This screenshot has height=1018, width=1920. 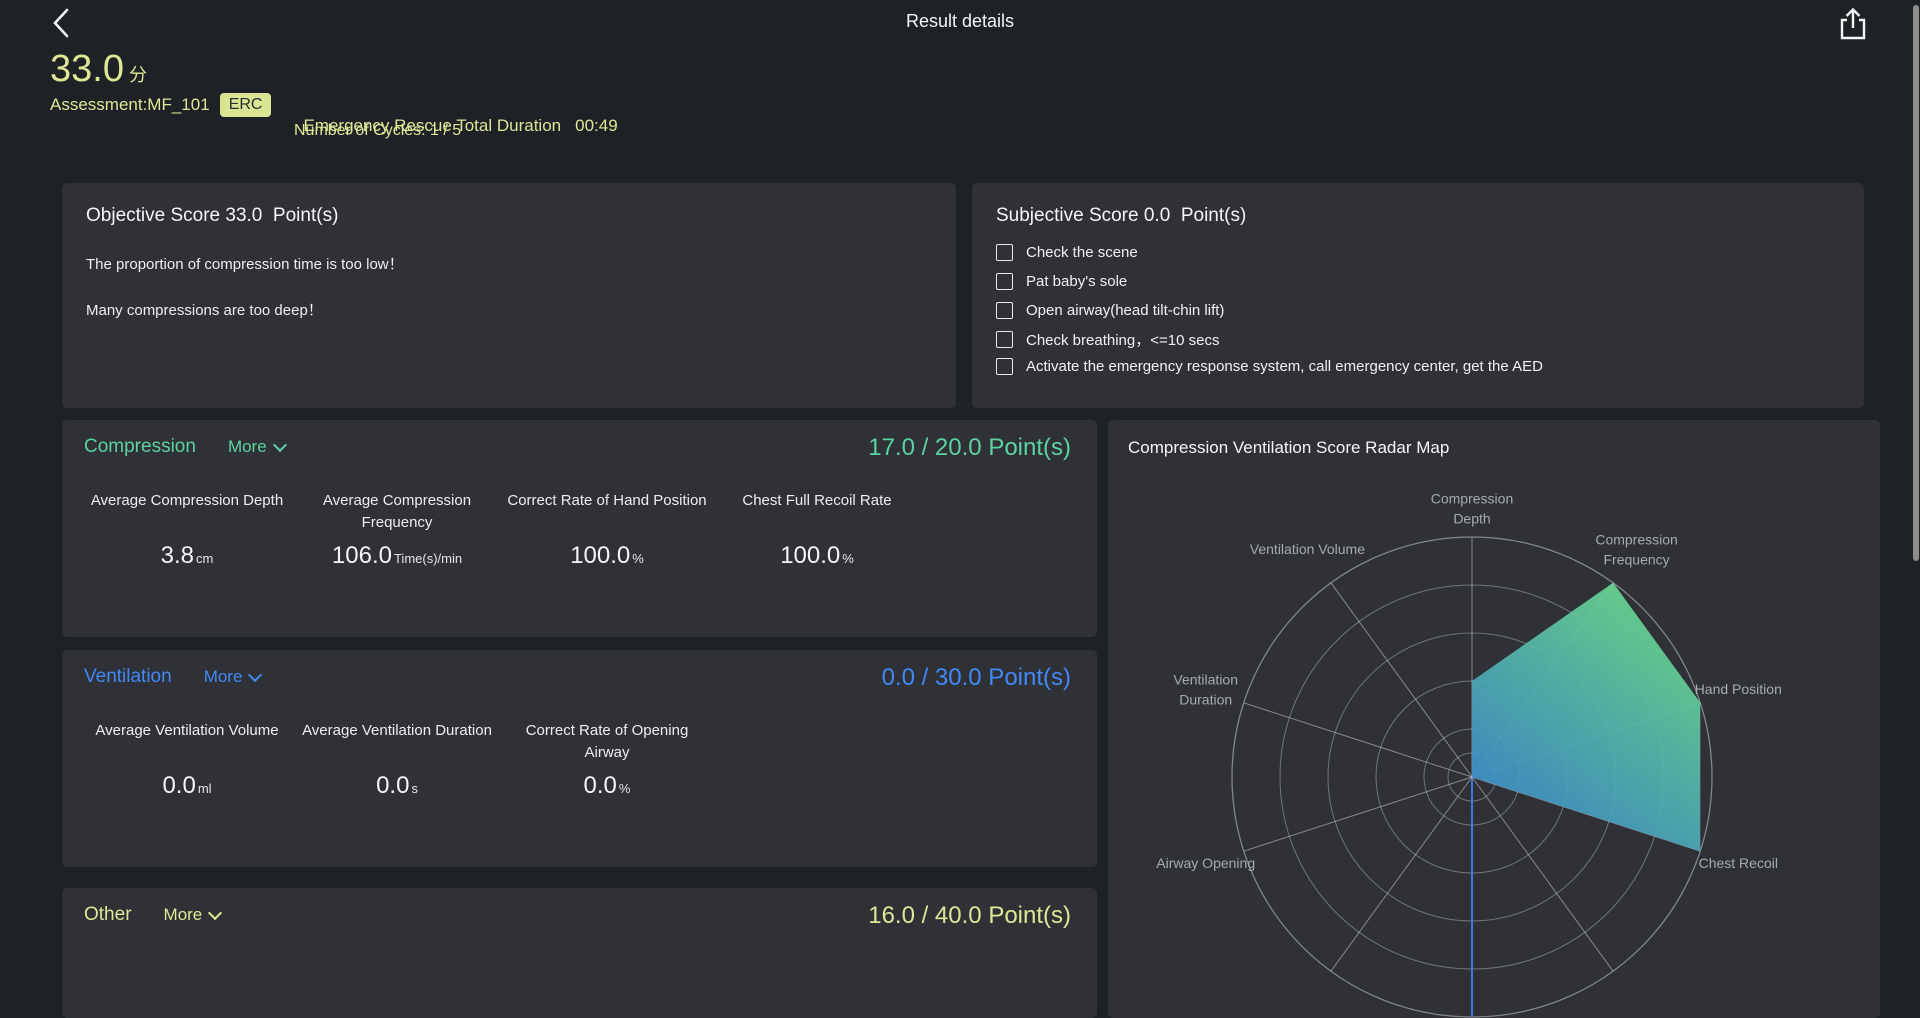 I want to click on total-score-value: 33.0, so click(x=87, y=69).